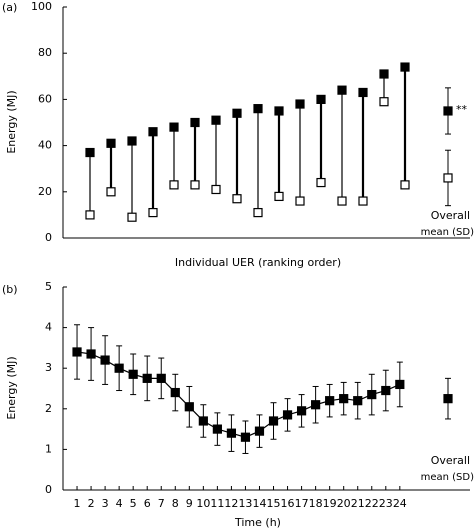 The image size is (476, 532). Describe the element at coordinates (133, 503) in the screenshot. I see `x-tick-label: 5` at that location.